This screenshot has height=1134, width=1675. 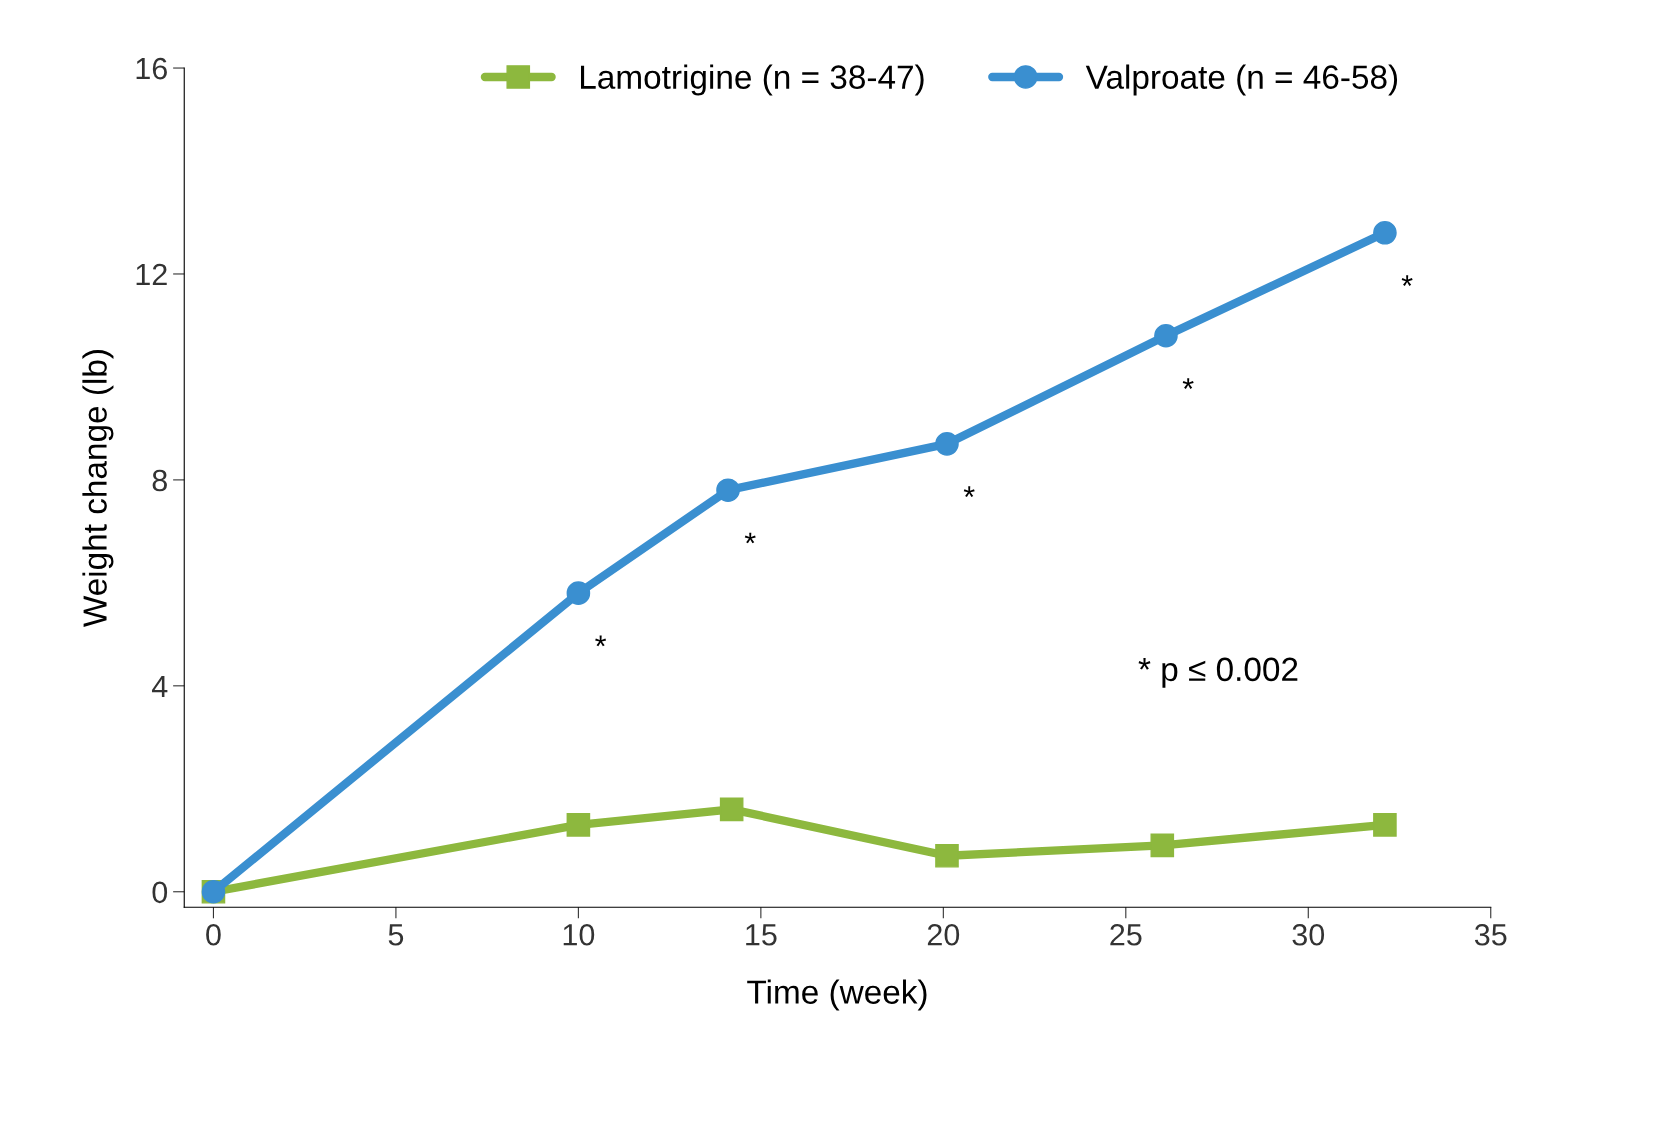 I want to click on y-axis-title: Weight change (lb), so click(x=98, y=489).